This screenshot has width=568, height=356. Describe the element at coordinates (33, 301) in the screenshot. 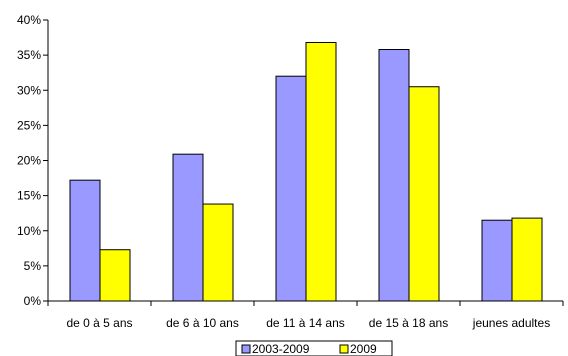

I see `y-tick-label: 0%` at that location.